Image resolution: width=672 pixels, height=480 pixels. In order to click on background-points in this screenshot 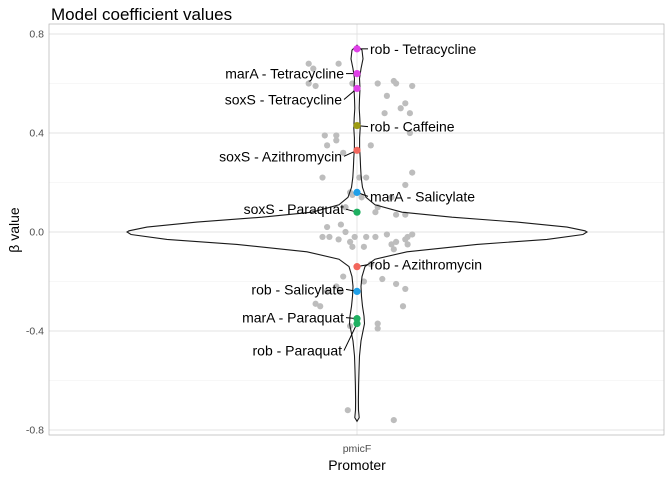, I will do `click(360, 242)`.